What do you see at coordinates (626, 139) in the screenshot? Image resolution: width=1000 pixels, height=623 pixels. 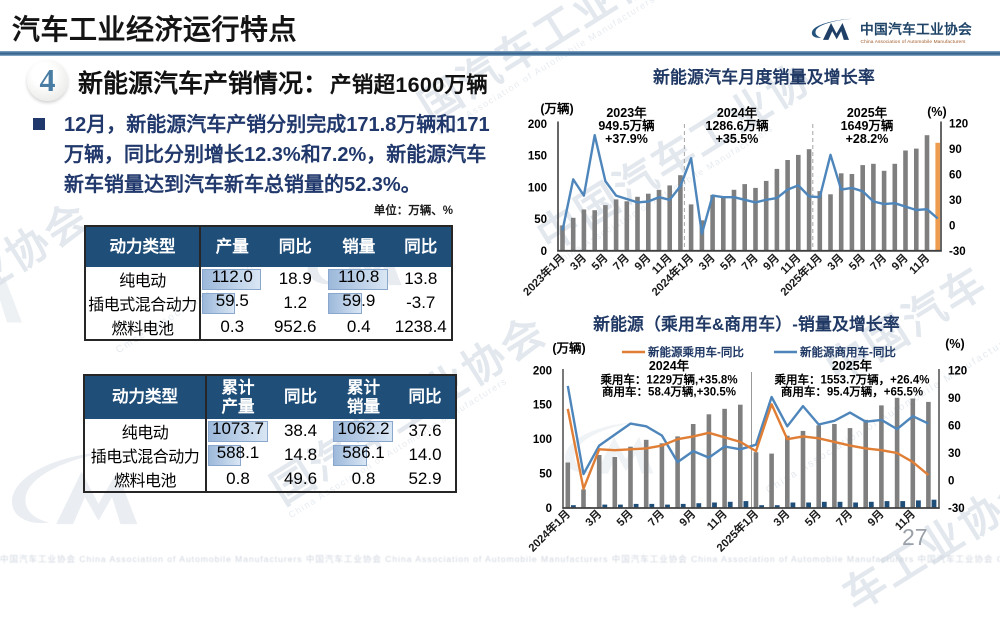 I see `svg-text: +37.9%` at bounding box center [626, 139].